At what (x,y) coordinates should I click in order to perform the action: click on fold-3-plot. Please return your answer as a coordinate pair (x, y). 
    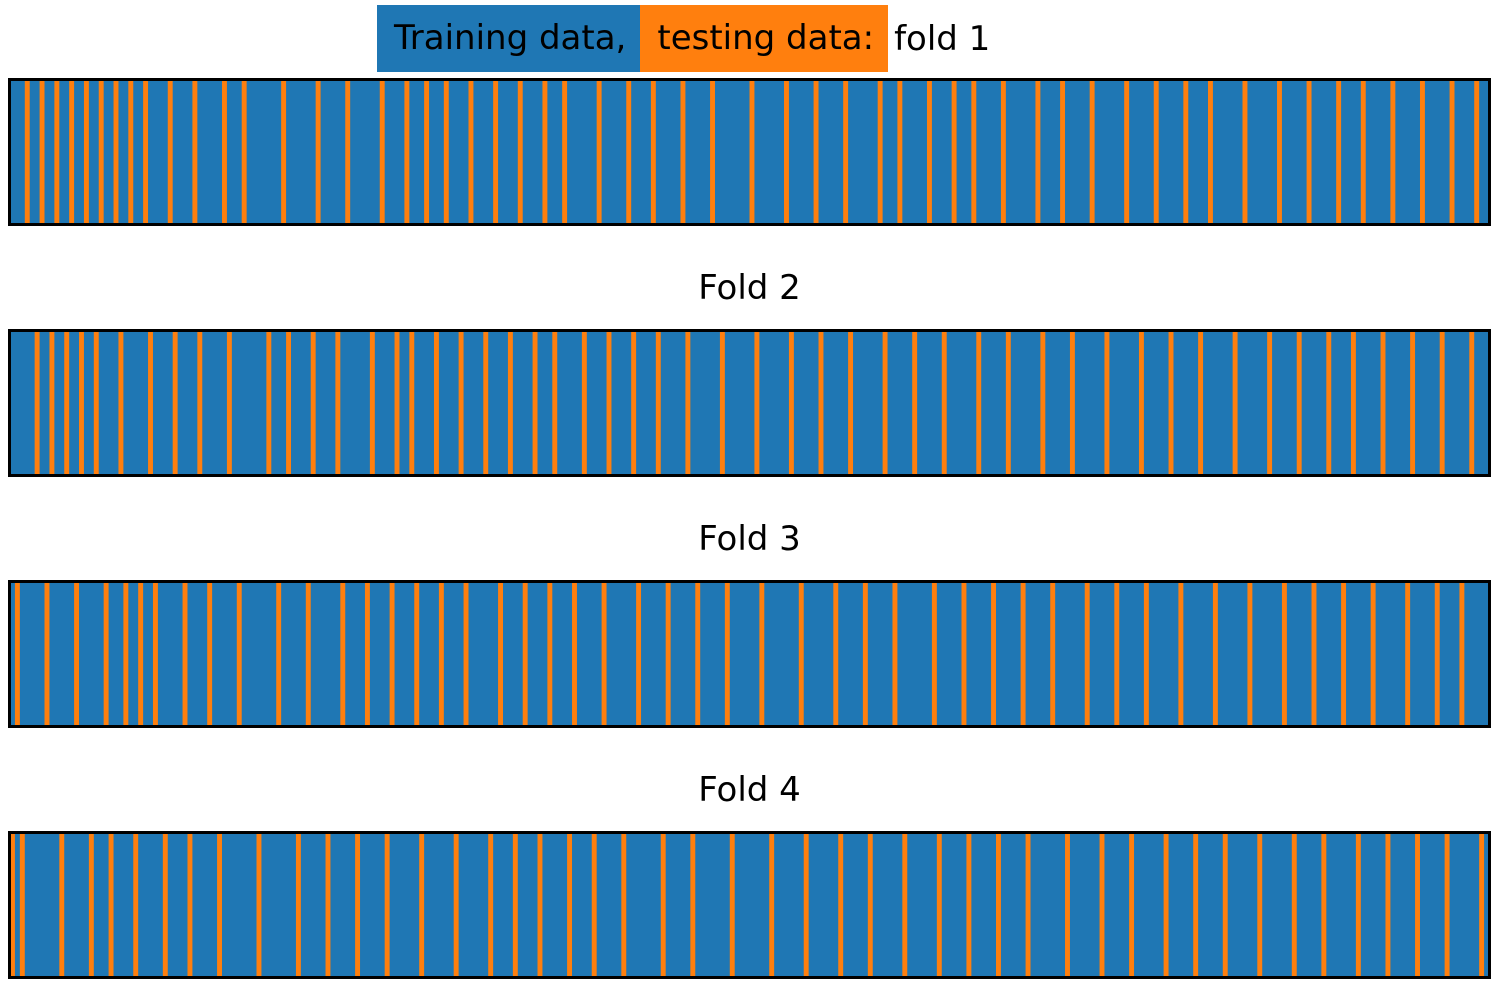
    Looking at the image, I should click on (749, 654).